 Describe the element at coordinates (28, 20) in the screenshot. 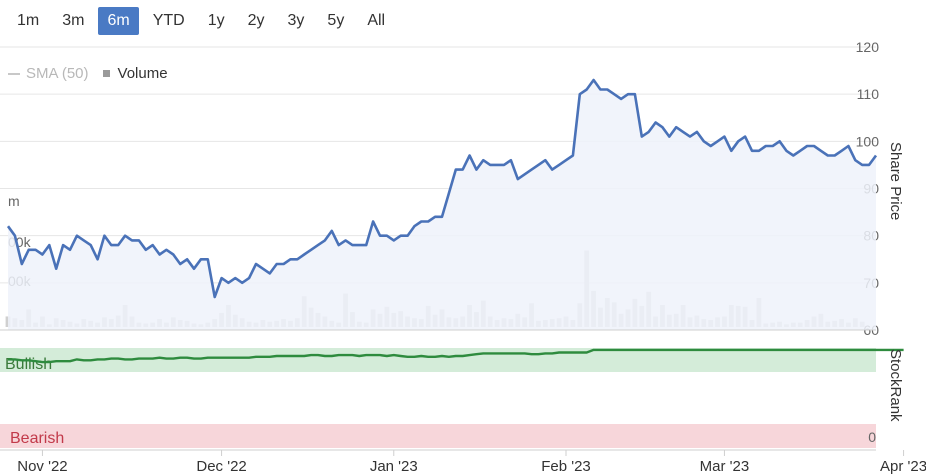

I see `range-tab-1m: 1m` at that location.